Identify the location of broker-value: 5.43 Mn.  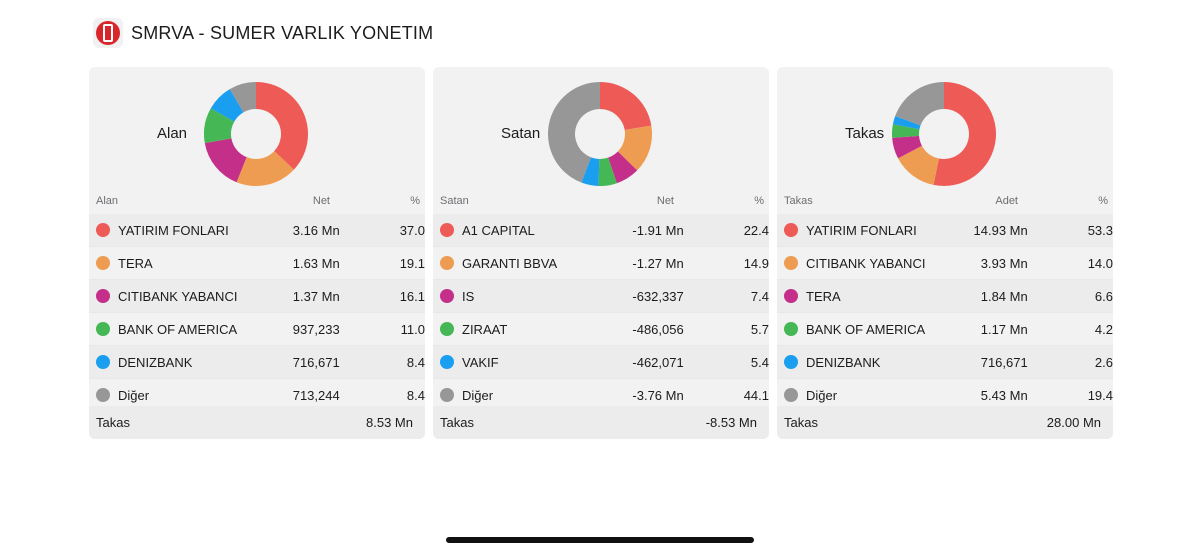
(1004, 395).